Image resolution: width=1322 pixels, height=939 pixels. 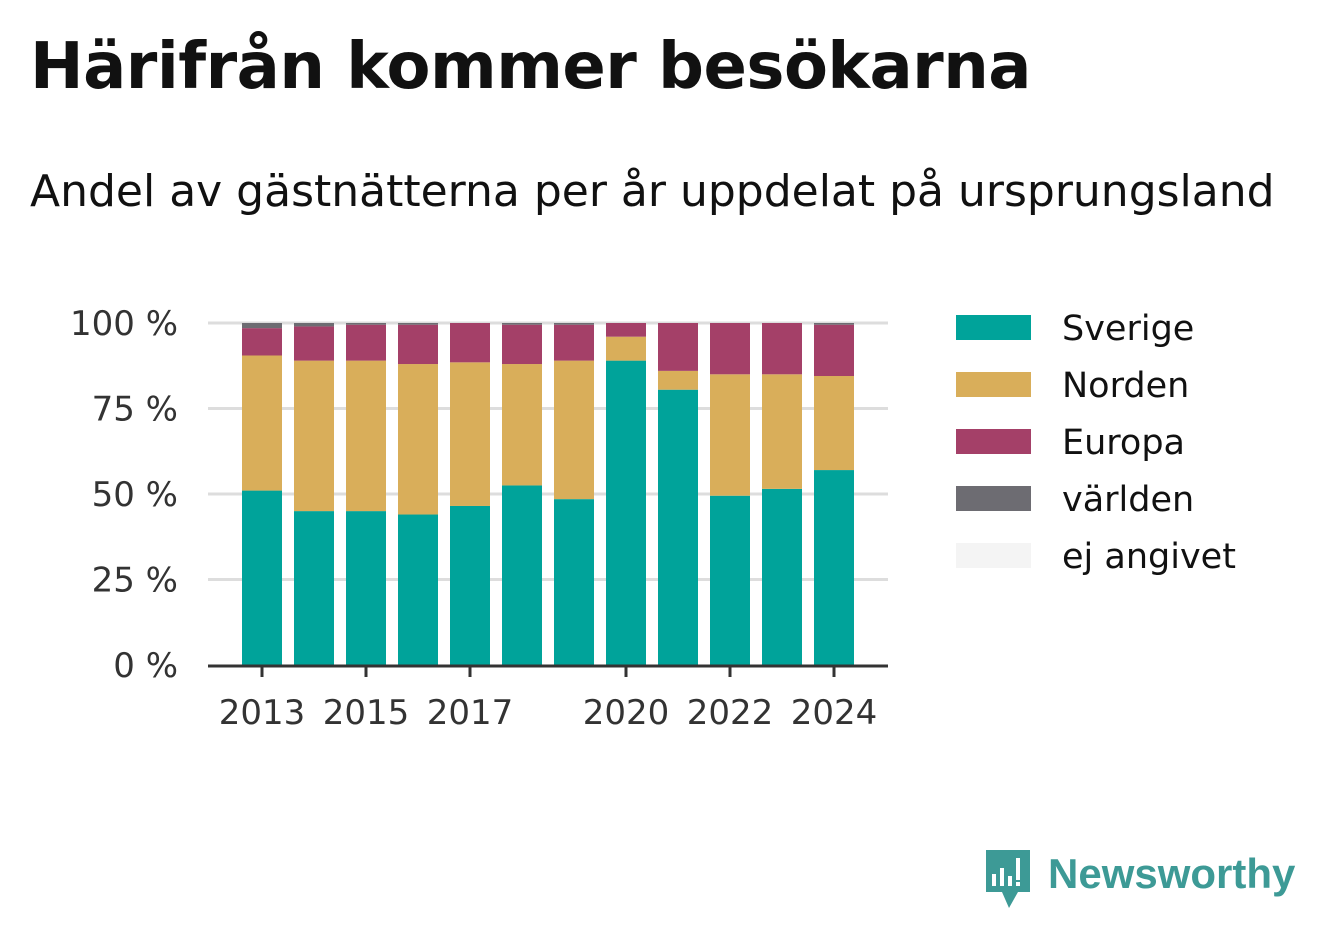 What do you see at coordinates (1149, 557) in the screenshot?
I see `legend-label: ej angivet` at bounding box center [1149, 557].